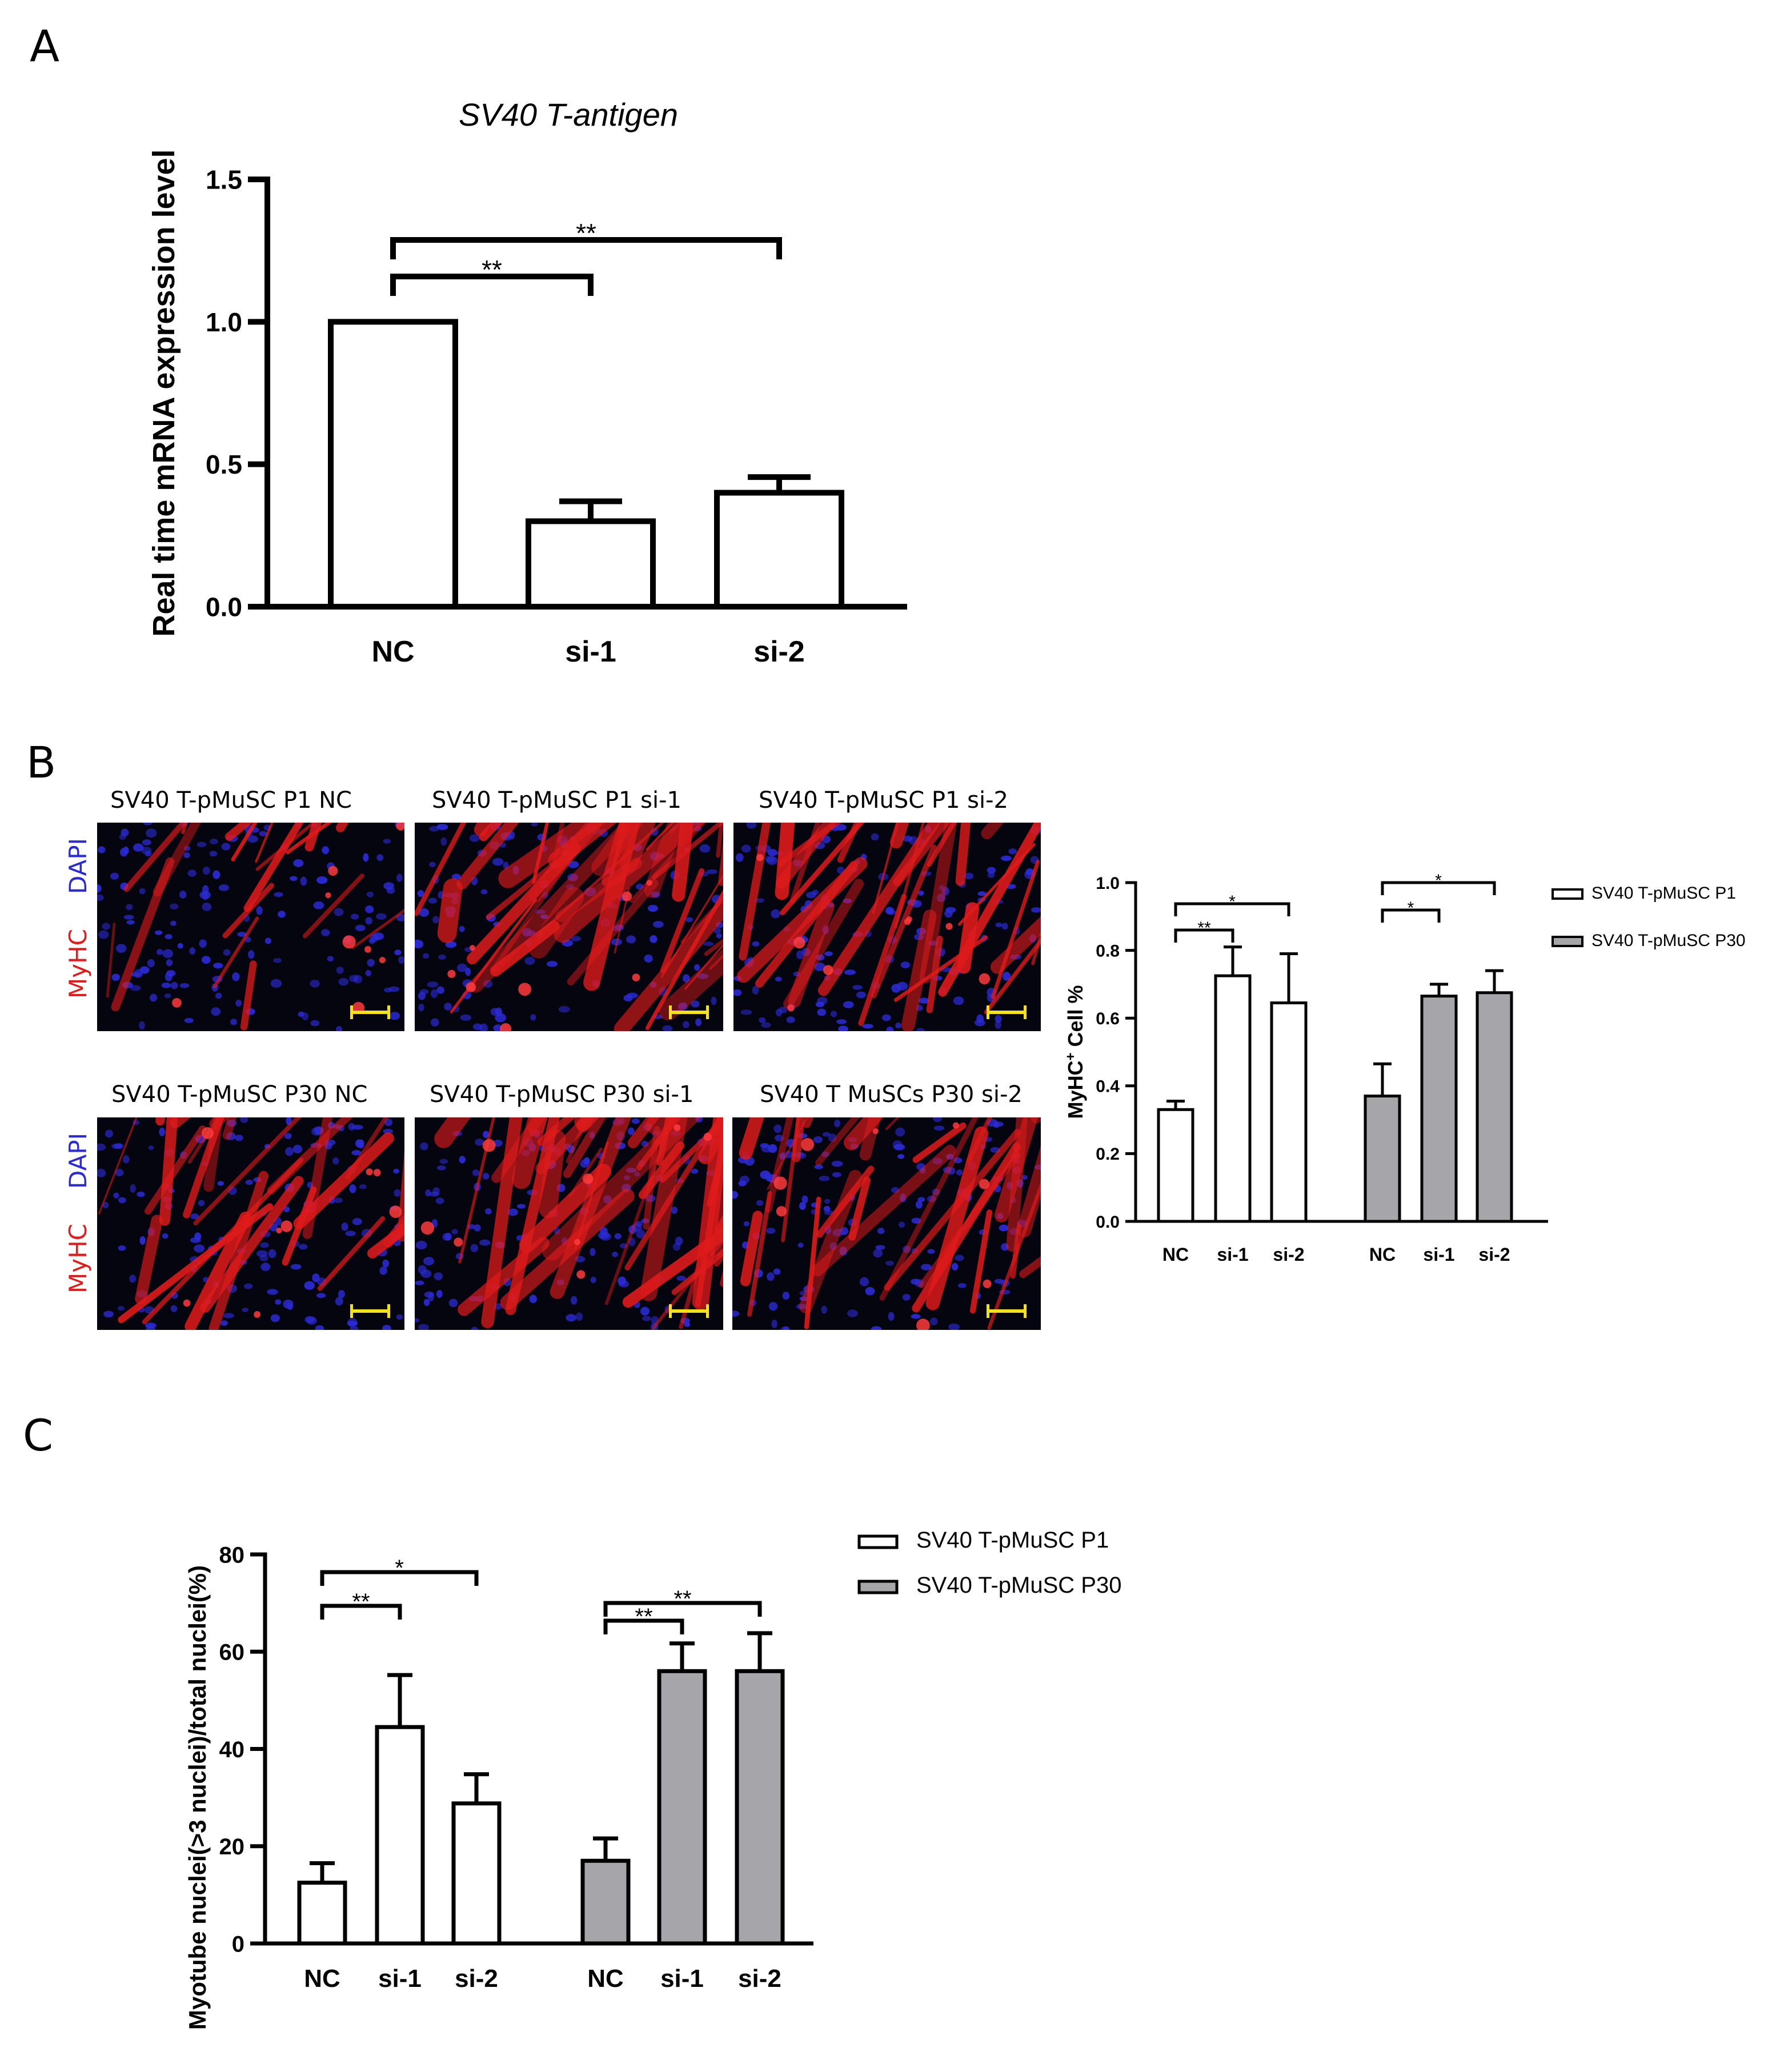  I want to click on chart-b-category-label: NC, so click(1382, 1254).